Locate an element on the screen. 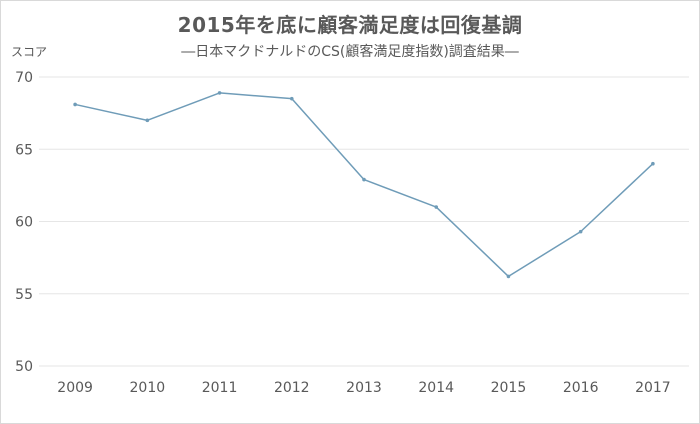 Image resolution: width=700 pixels, height=424 pixels. x-tick-label: 2017 is located at coordinates (653, 388).